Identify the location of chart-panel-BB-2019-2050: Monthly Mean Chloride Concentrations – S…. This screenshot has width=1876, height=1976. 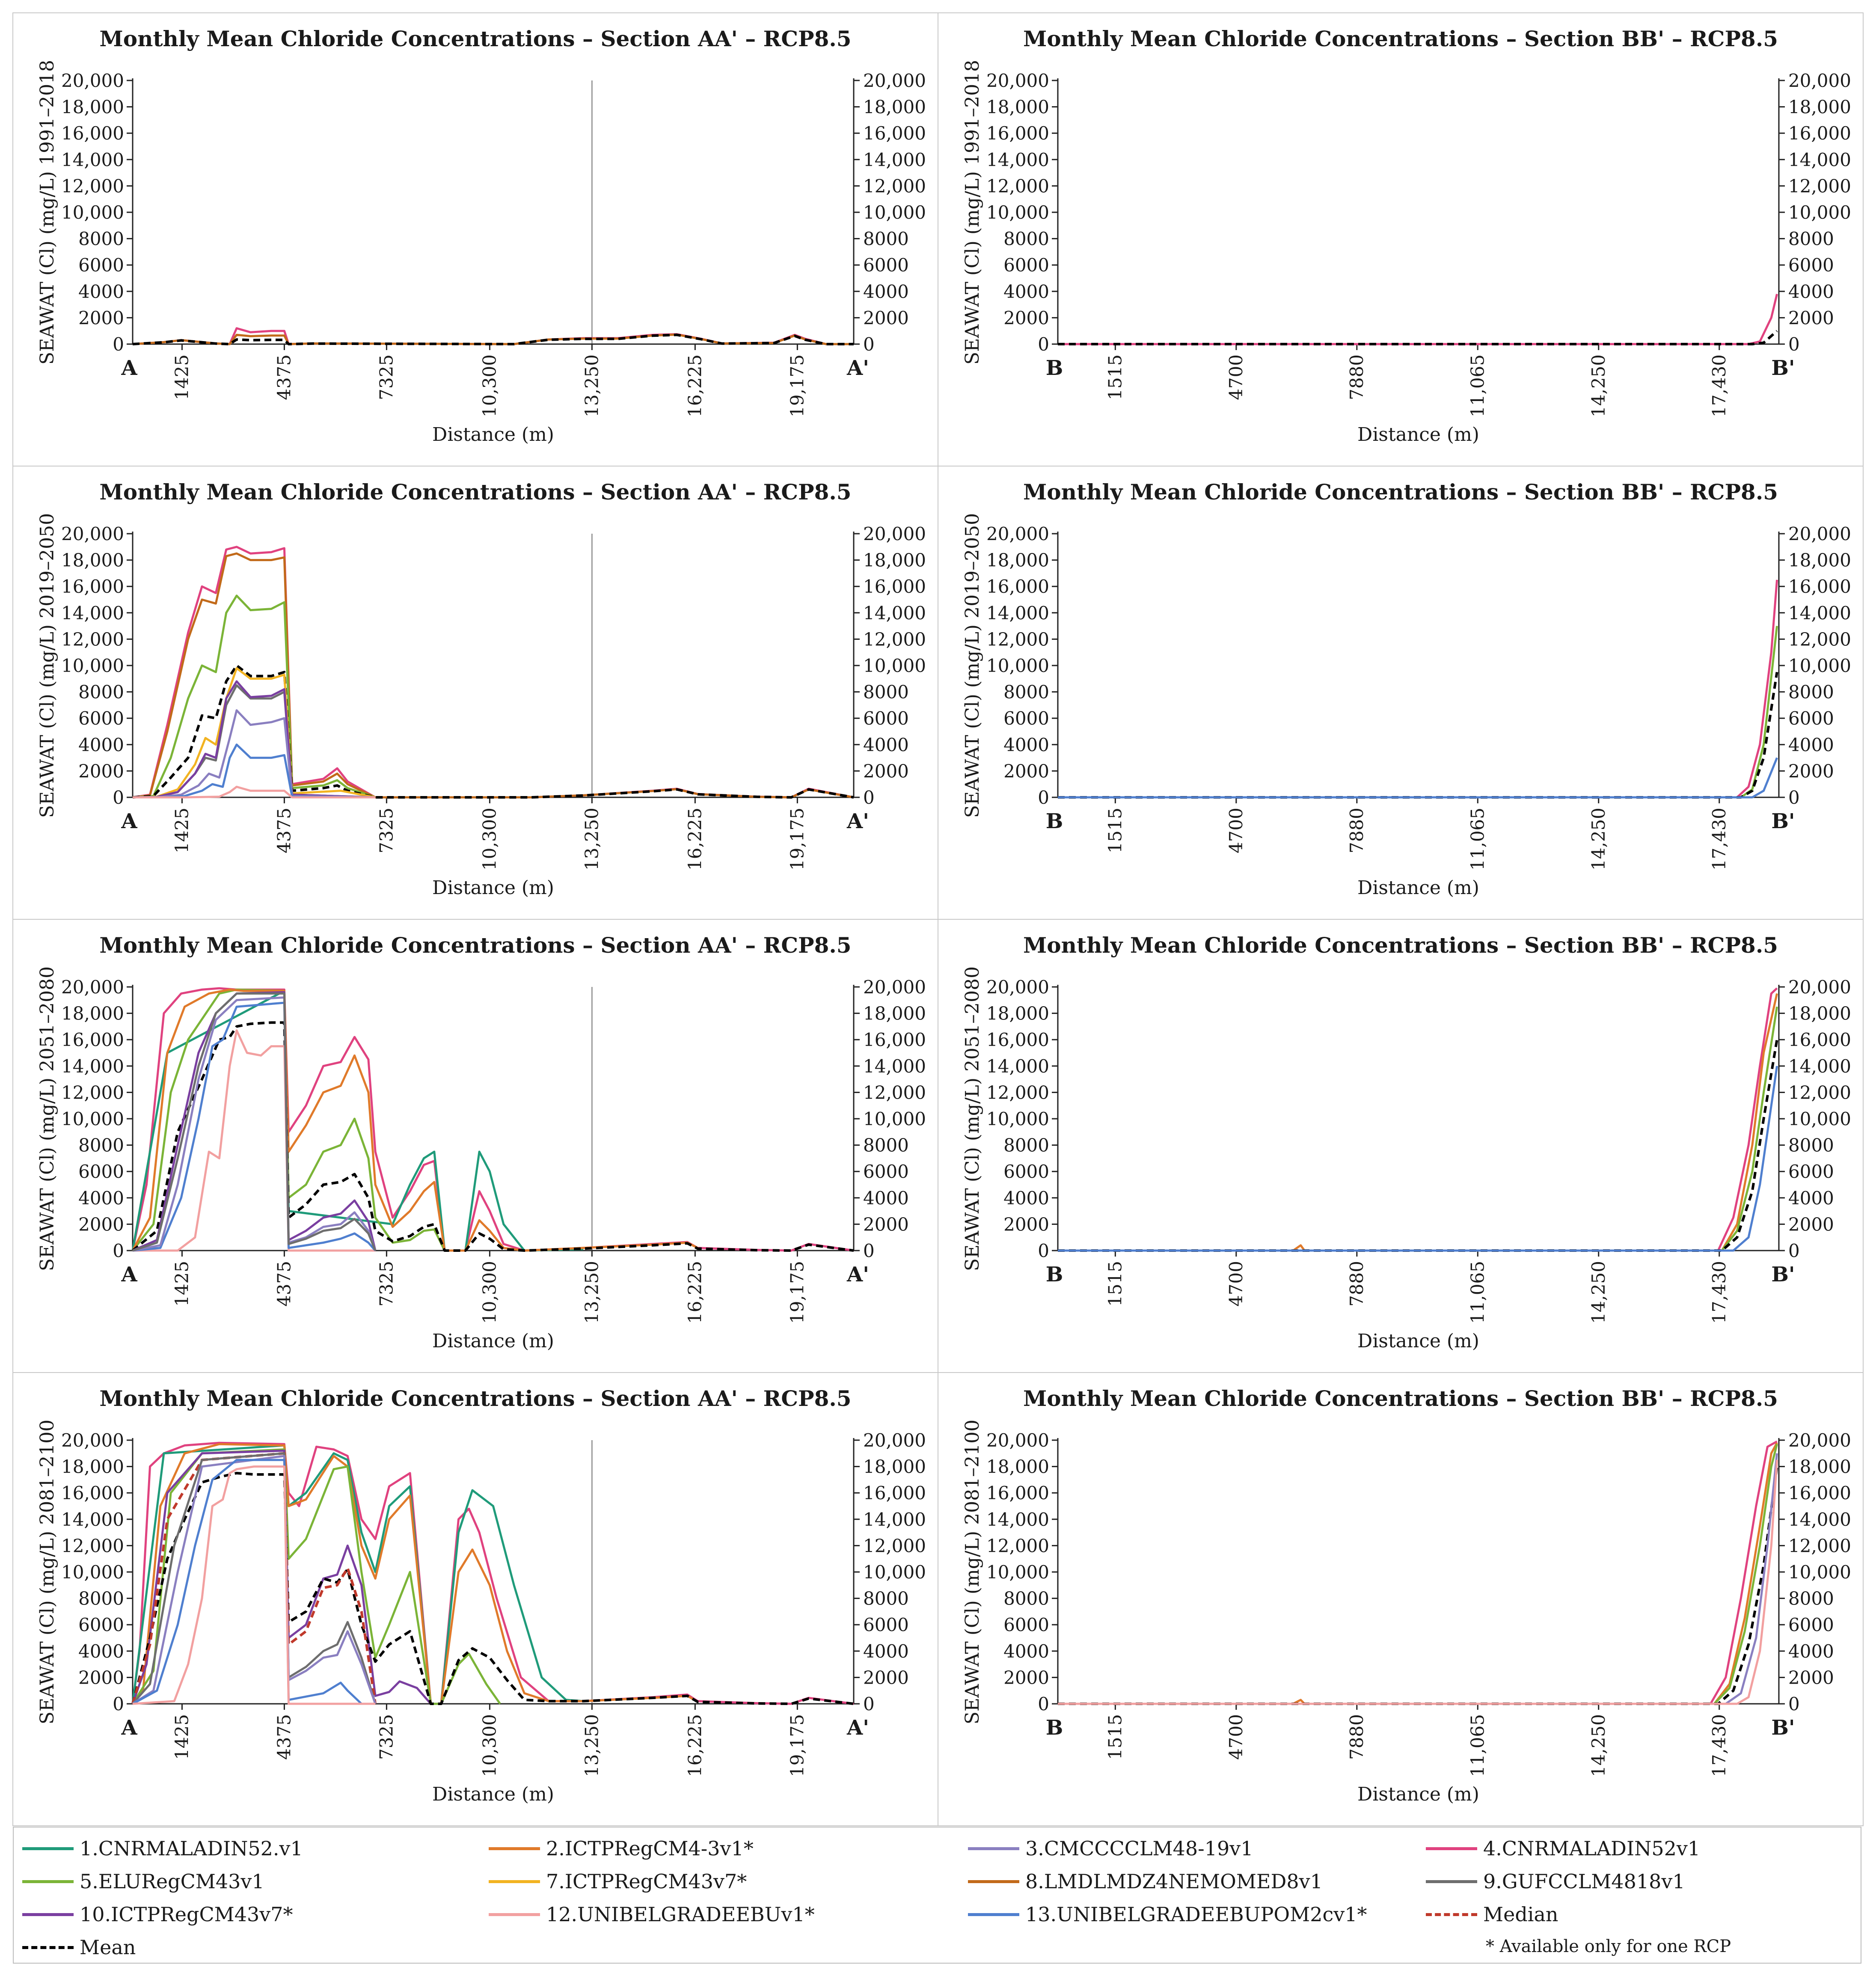
(1401, 693).